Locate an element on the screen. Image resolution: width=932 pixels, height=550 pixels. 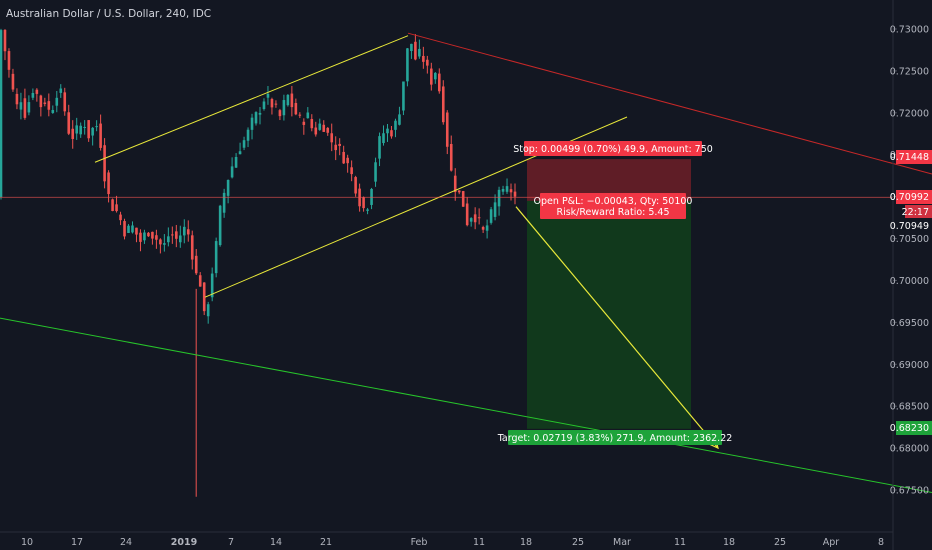
descending-resistance-line is located at coordinates (669, 103).